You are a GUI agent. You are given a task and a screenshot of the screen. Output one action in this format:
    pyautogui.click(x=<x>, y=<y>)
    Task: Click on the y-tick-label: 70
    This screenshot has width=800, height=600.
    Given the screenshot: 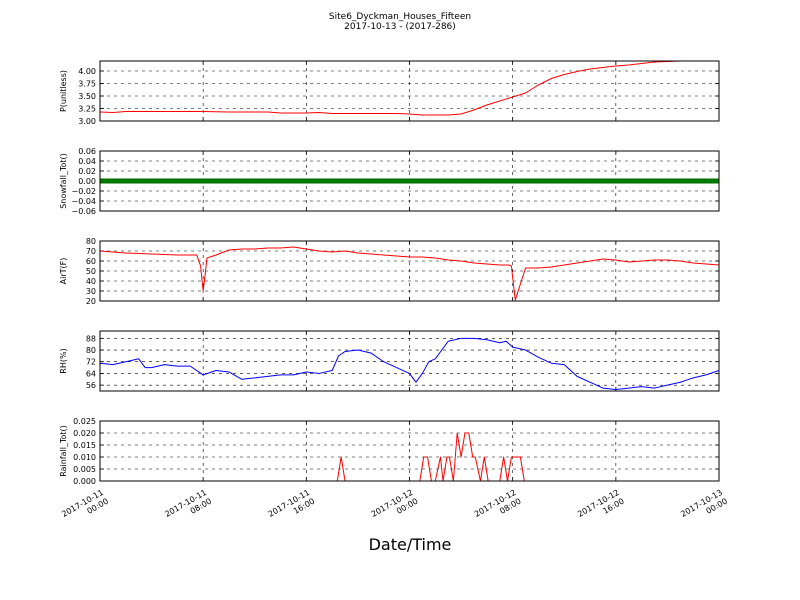 What is the action you would take?
    pyautogui.click(x=91, y=251)
    